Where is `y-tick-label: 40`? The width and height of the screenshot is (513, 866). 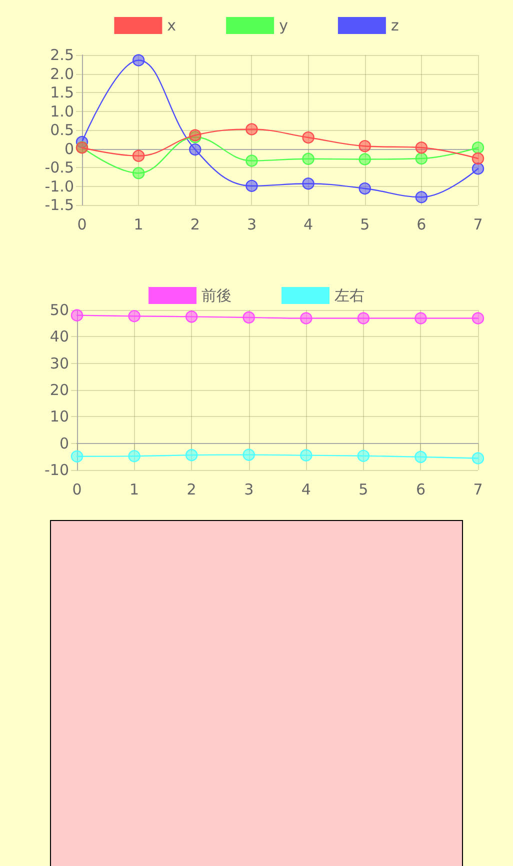
y-tick-label: 40 is located at coordinates (59, 337).